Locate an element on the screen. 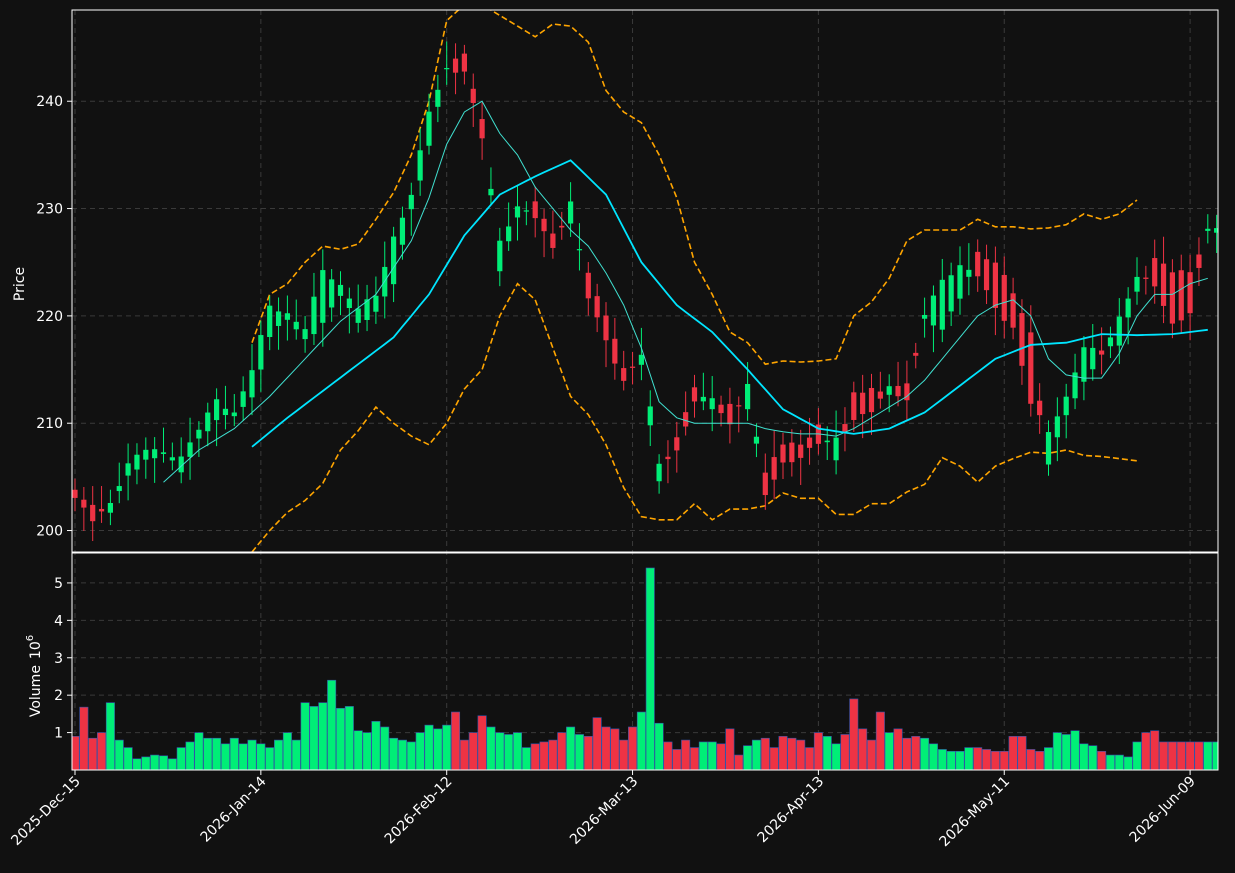 The width and height of the screenshot is (1235, 873). price-tick-label: 210 is located at coordinates (49, 424).